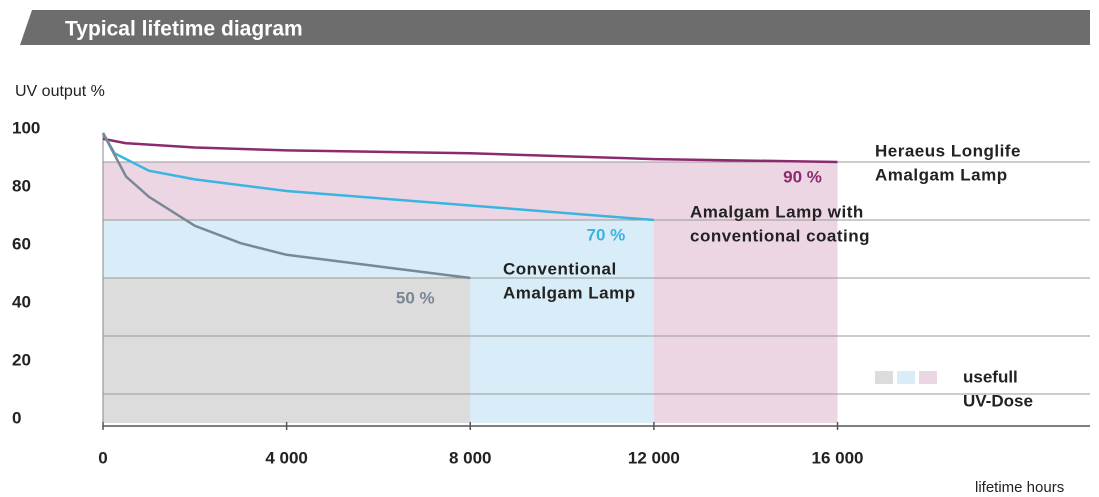  Describe the element at coordinates (1019, 487) in the screenshot. I see `x-axis-label: lifetime hours` at that location.